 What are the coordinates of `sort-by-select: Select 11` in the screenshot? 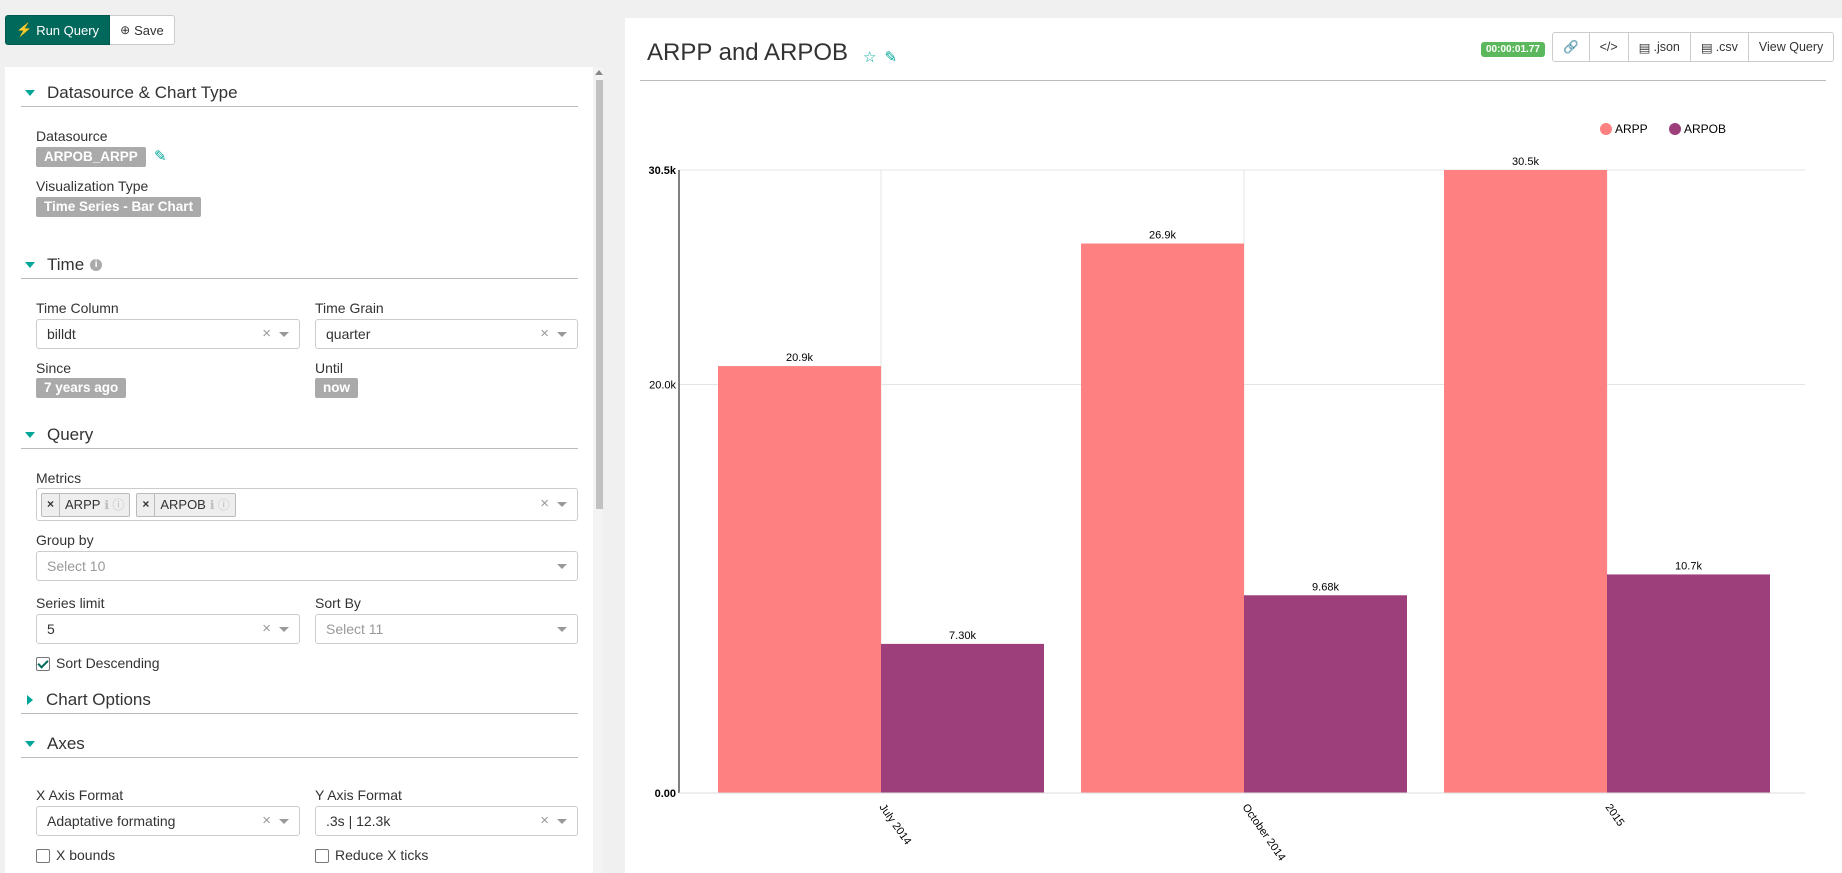 It's located at (446, 629).